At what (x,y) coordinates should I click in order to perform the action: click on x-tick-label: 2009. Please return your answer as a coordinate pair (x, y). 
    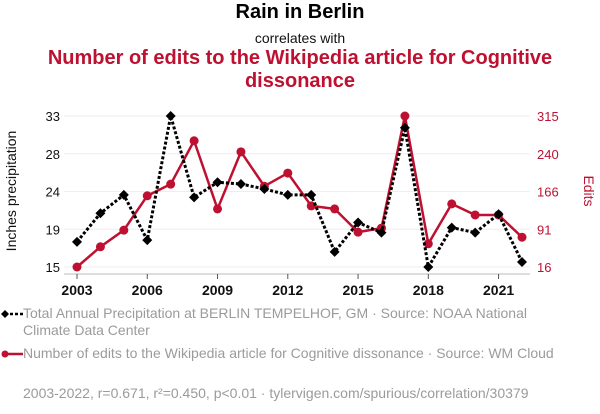
    Looking at the image, I should click on (217, 290).